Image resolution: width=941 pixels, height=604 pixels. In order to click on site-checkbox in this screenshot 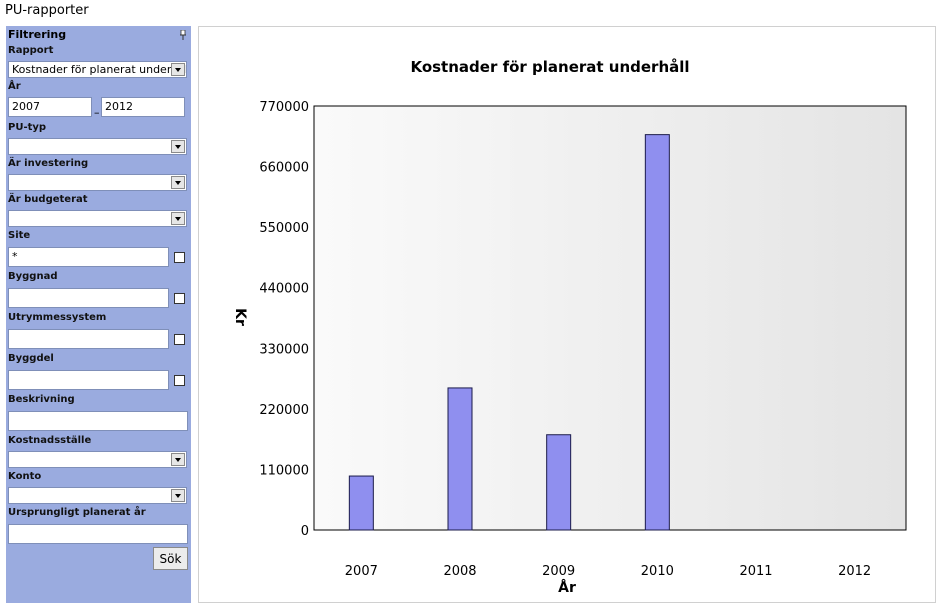, I will do `click(179, 257)`.